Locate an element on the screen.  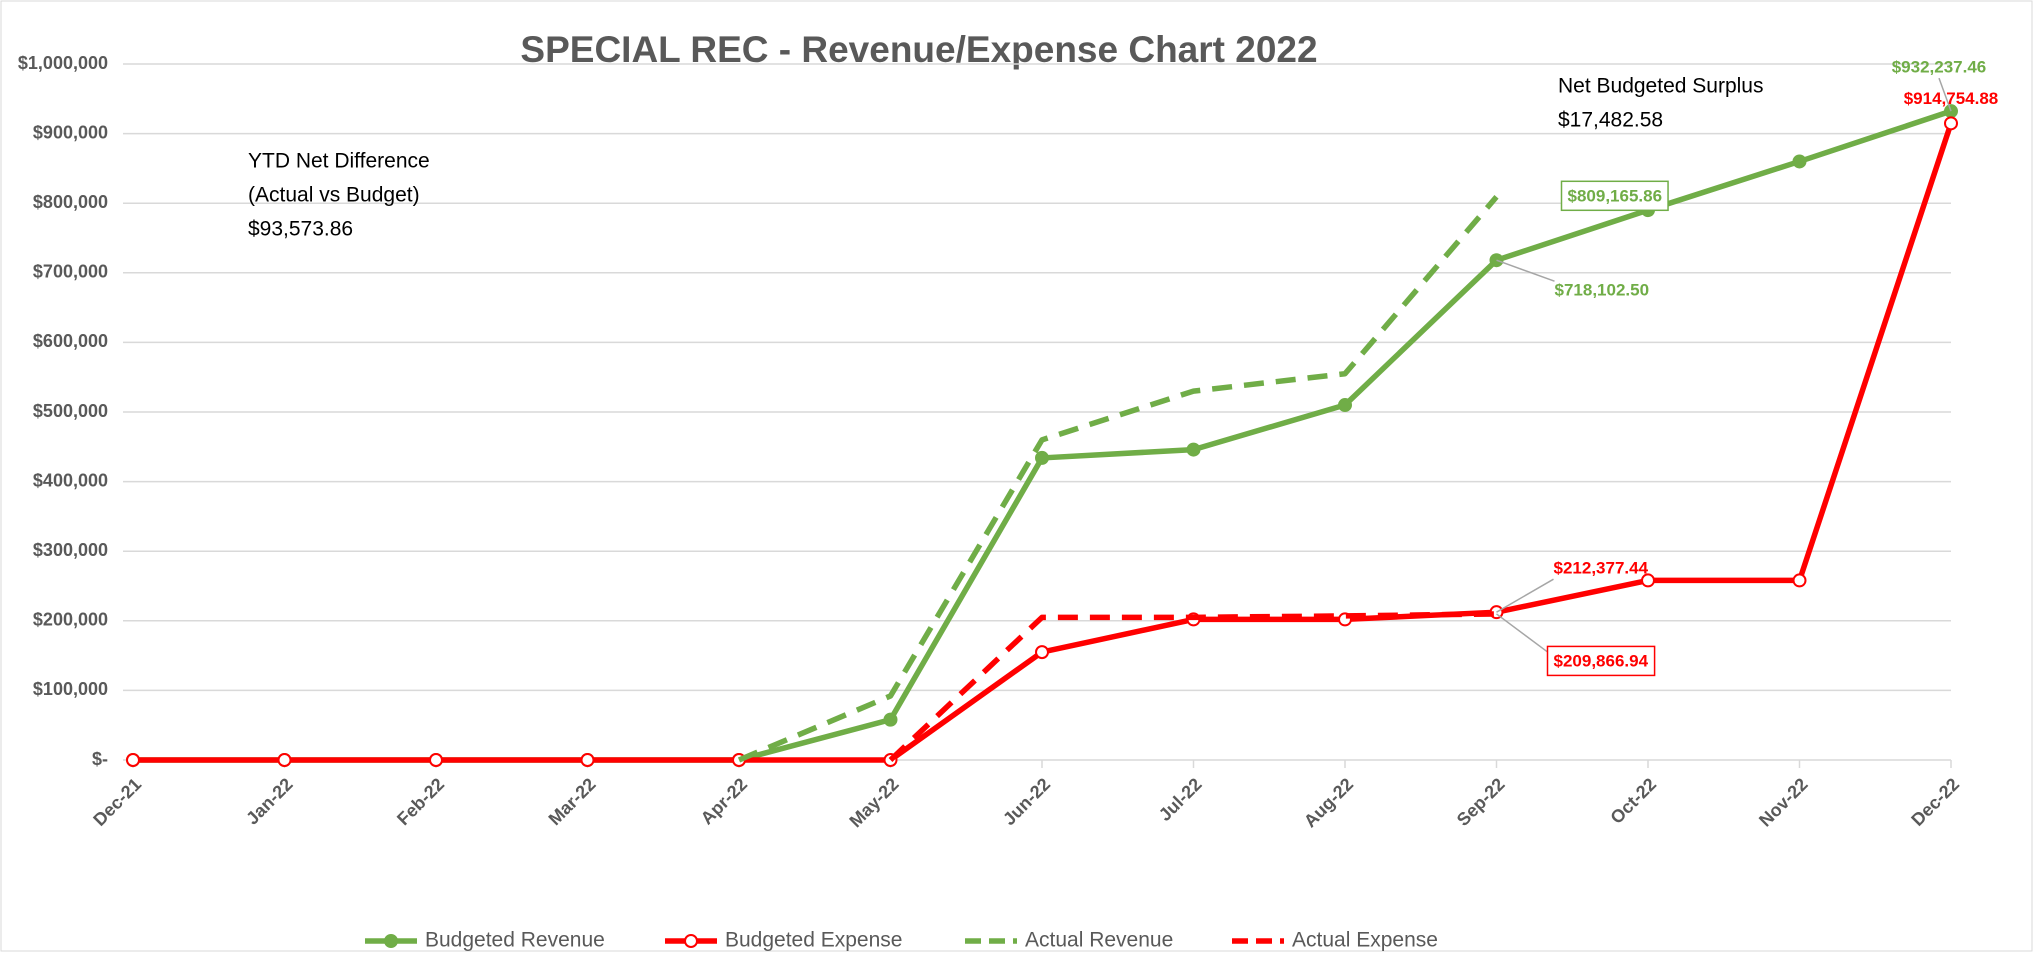
y-tick-label: $400,000 is located at coordinates (70, 480).